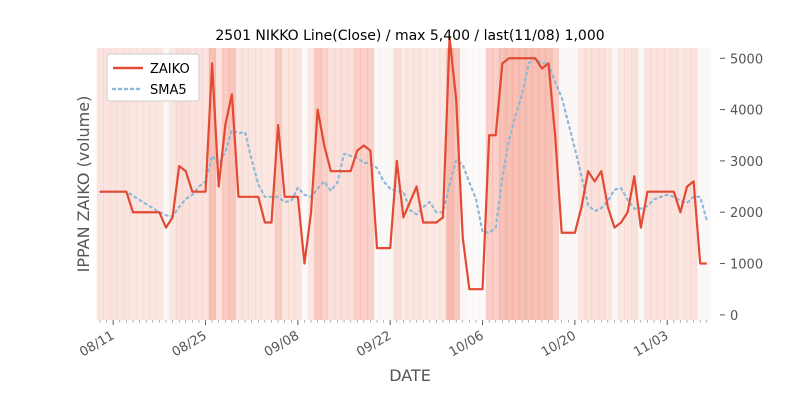 This screenshot has height=404, width=800. I want to click on y-tick-label: 1000, so click(746, 265).